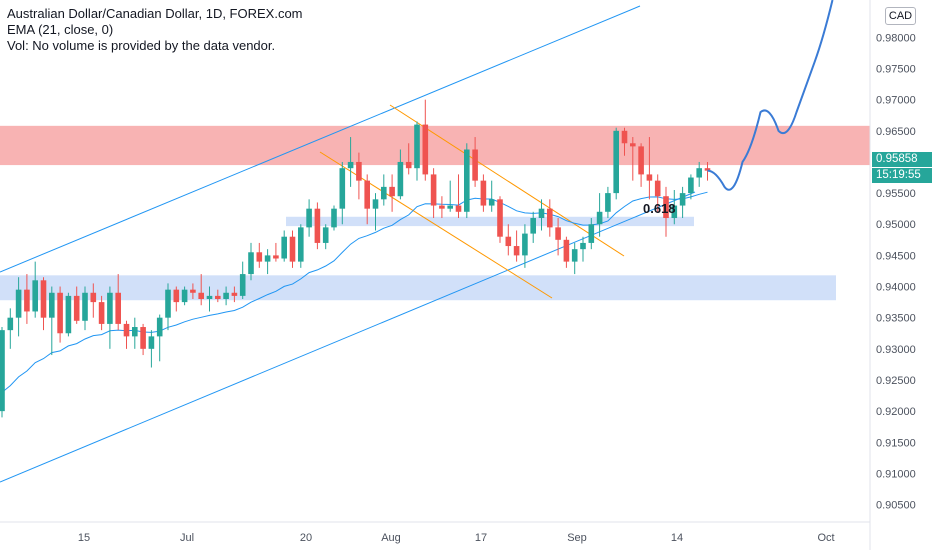 This screenshot has width=932, height=550. Describe the element at coordinates (60, 29) in the screenshot. I see `legend-ema: EMA (21, close, 0)` at that location.